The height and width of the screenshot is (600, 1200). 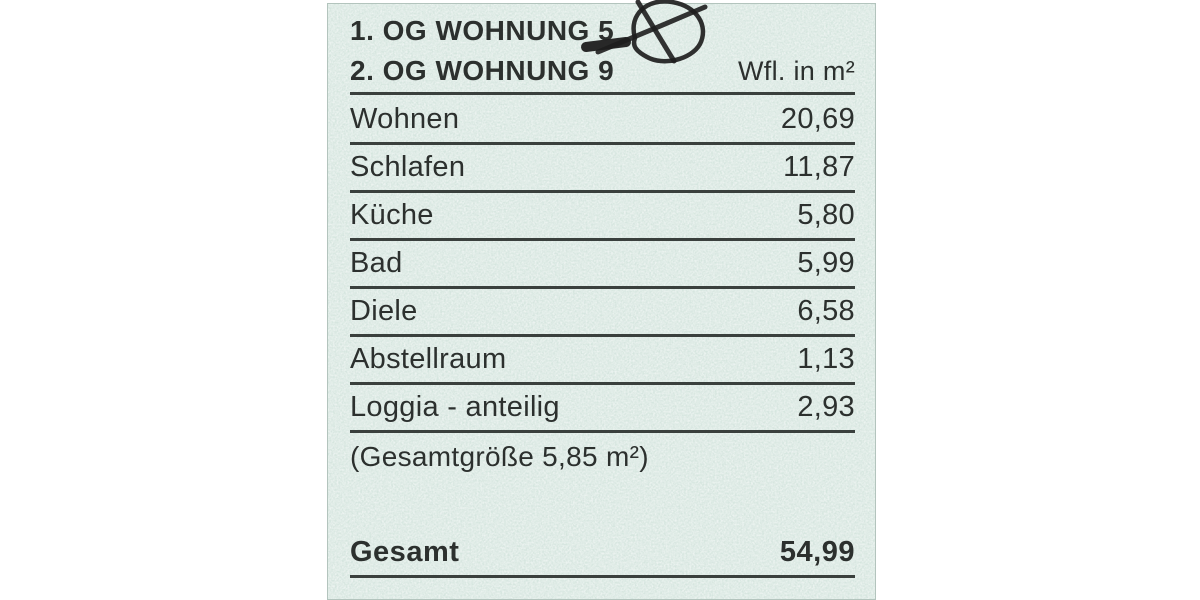 I want to click on room-value: 20,69, so click(x=817, y=119).